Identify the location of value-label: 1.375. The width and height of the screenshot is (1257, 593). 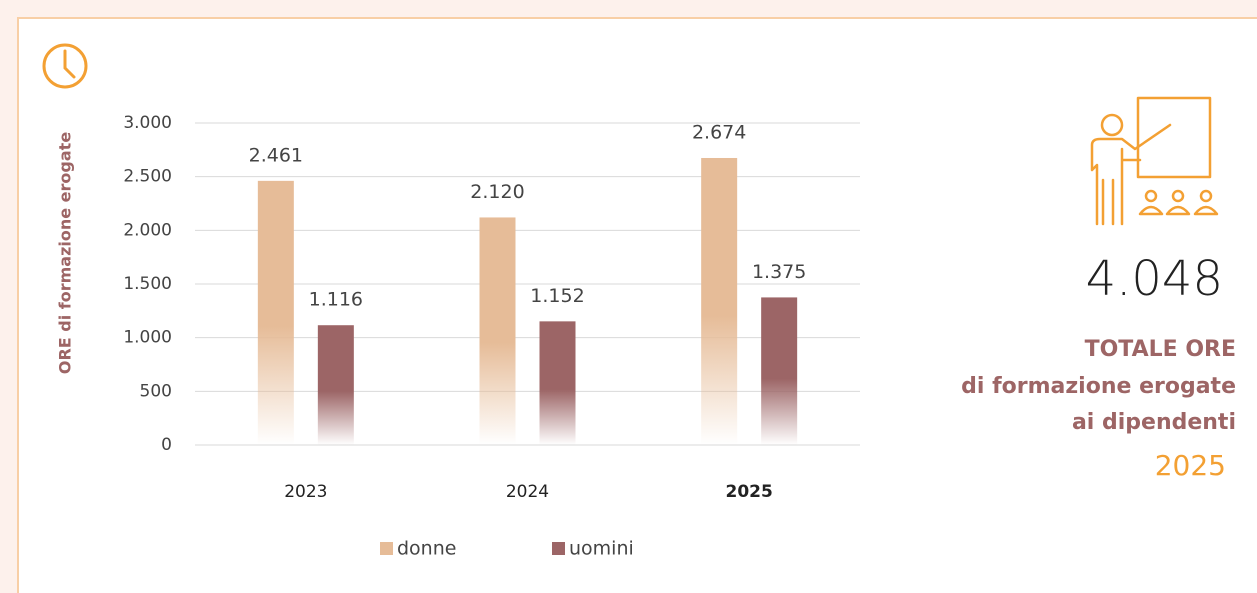
(779, 272).